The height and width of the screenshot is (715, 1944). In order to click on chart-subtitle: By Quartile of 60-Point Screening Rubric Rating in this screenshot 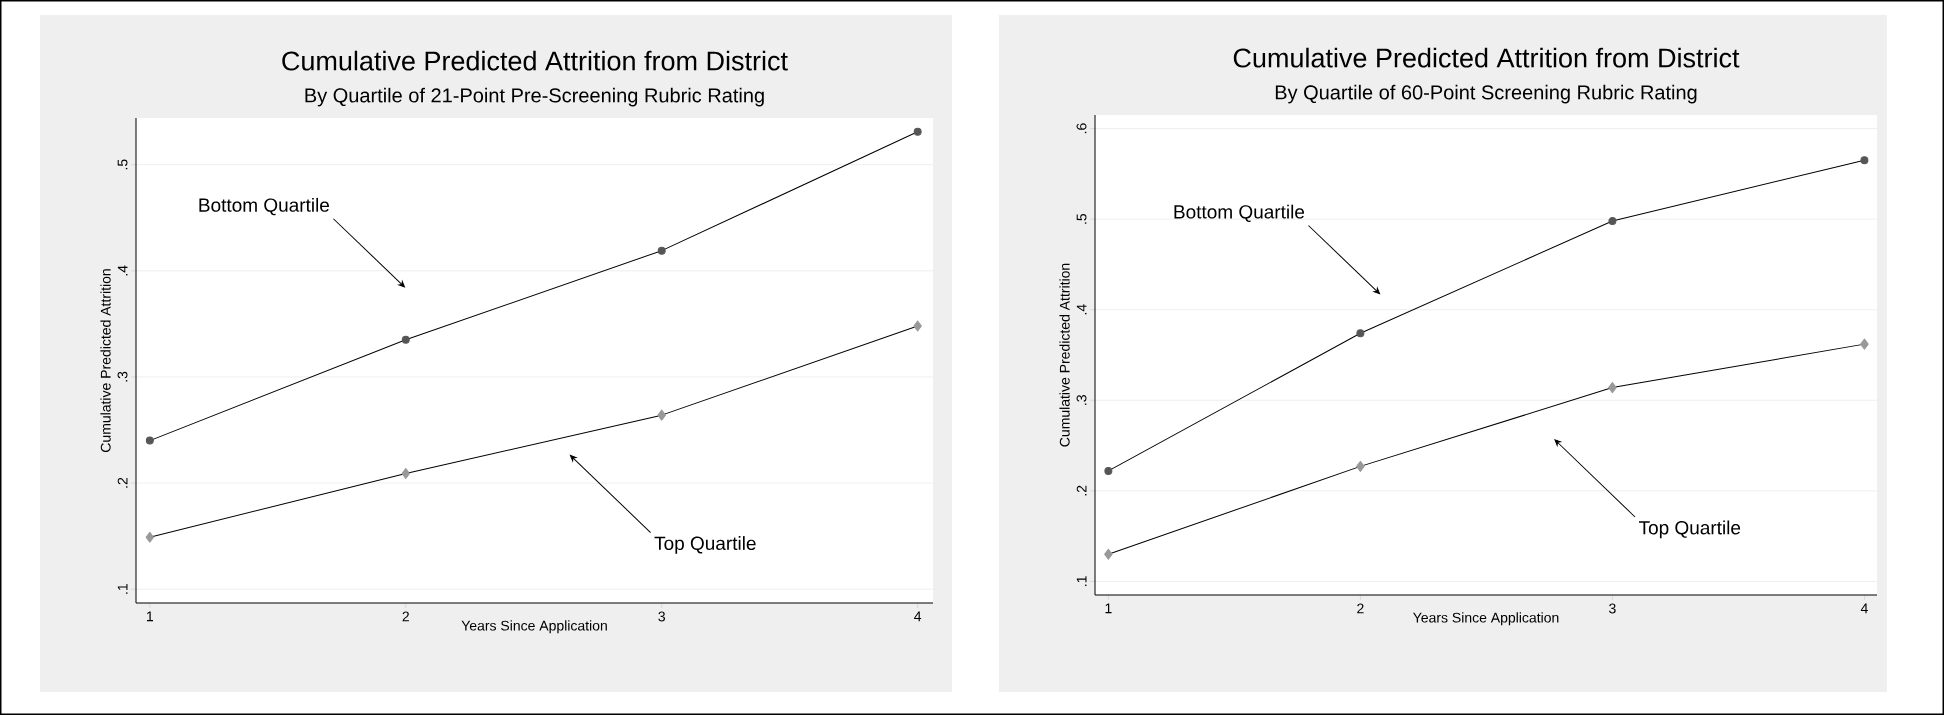, I will do `click(1486, 94)`.